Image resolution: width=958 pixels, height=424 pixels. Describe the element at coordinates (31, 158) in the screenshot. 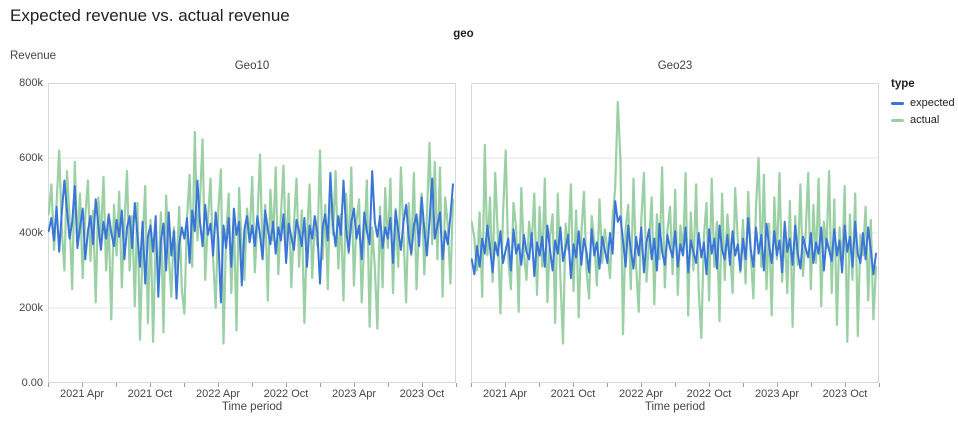

I see `y-axis-tick-label: 600k` at that location.